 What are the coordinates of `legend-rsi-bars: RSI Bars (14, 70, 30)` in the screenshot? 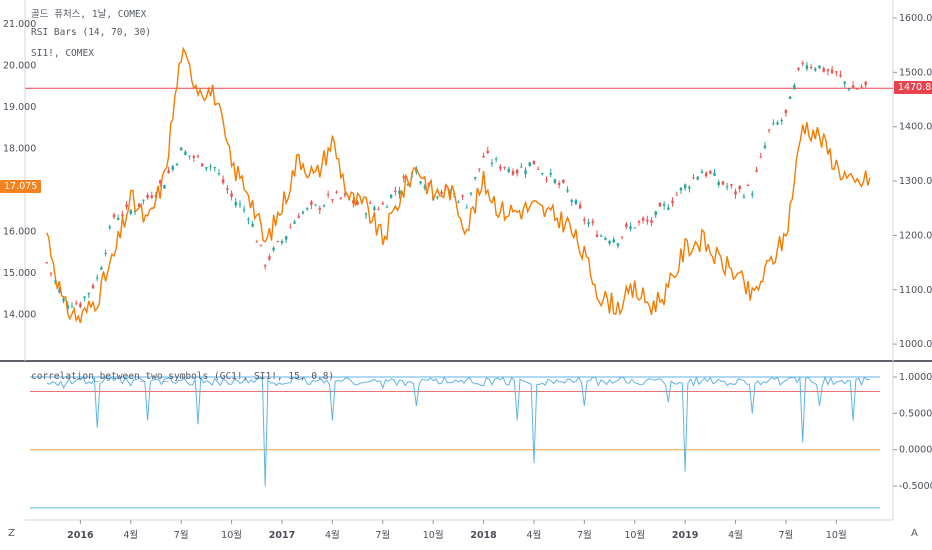 It's located at (91, 32).